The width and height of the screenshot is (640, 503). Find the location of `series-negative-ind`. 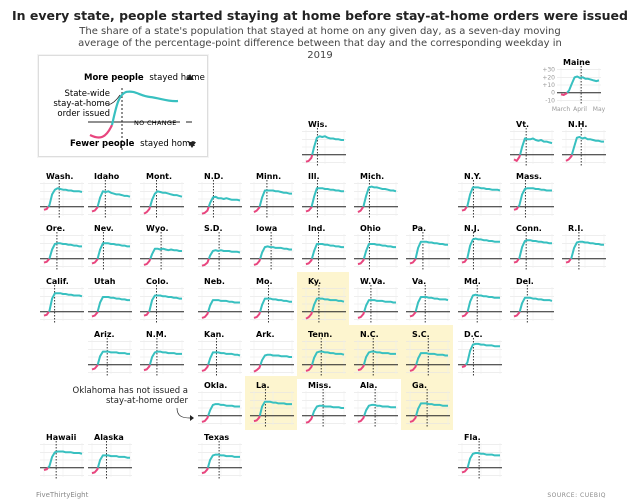

series-negative-ind is located at coordinates (309, 262).